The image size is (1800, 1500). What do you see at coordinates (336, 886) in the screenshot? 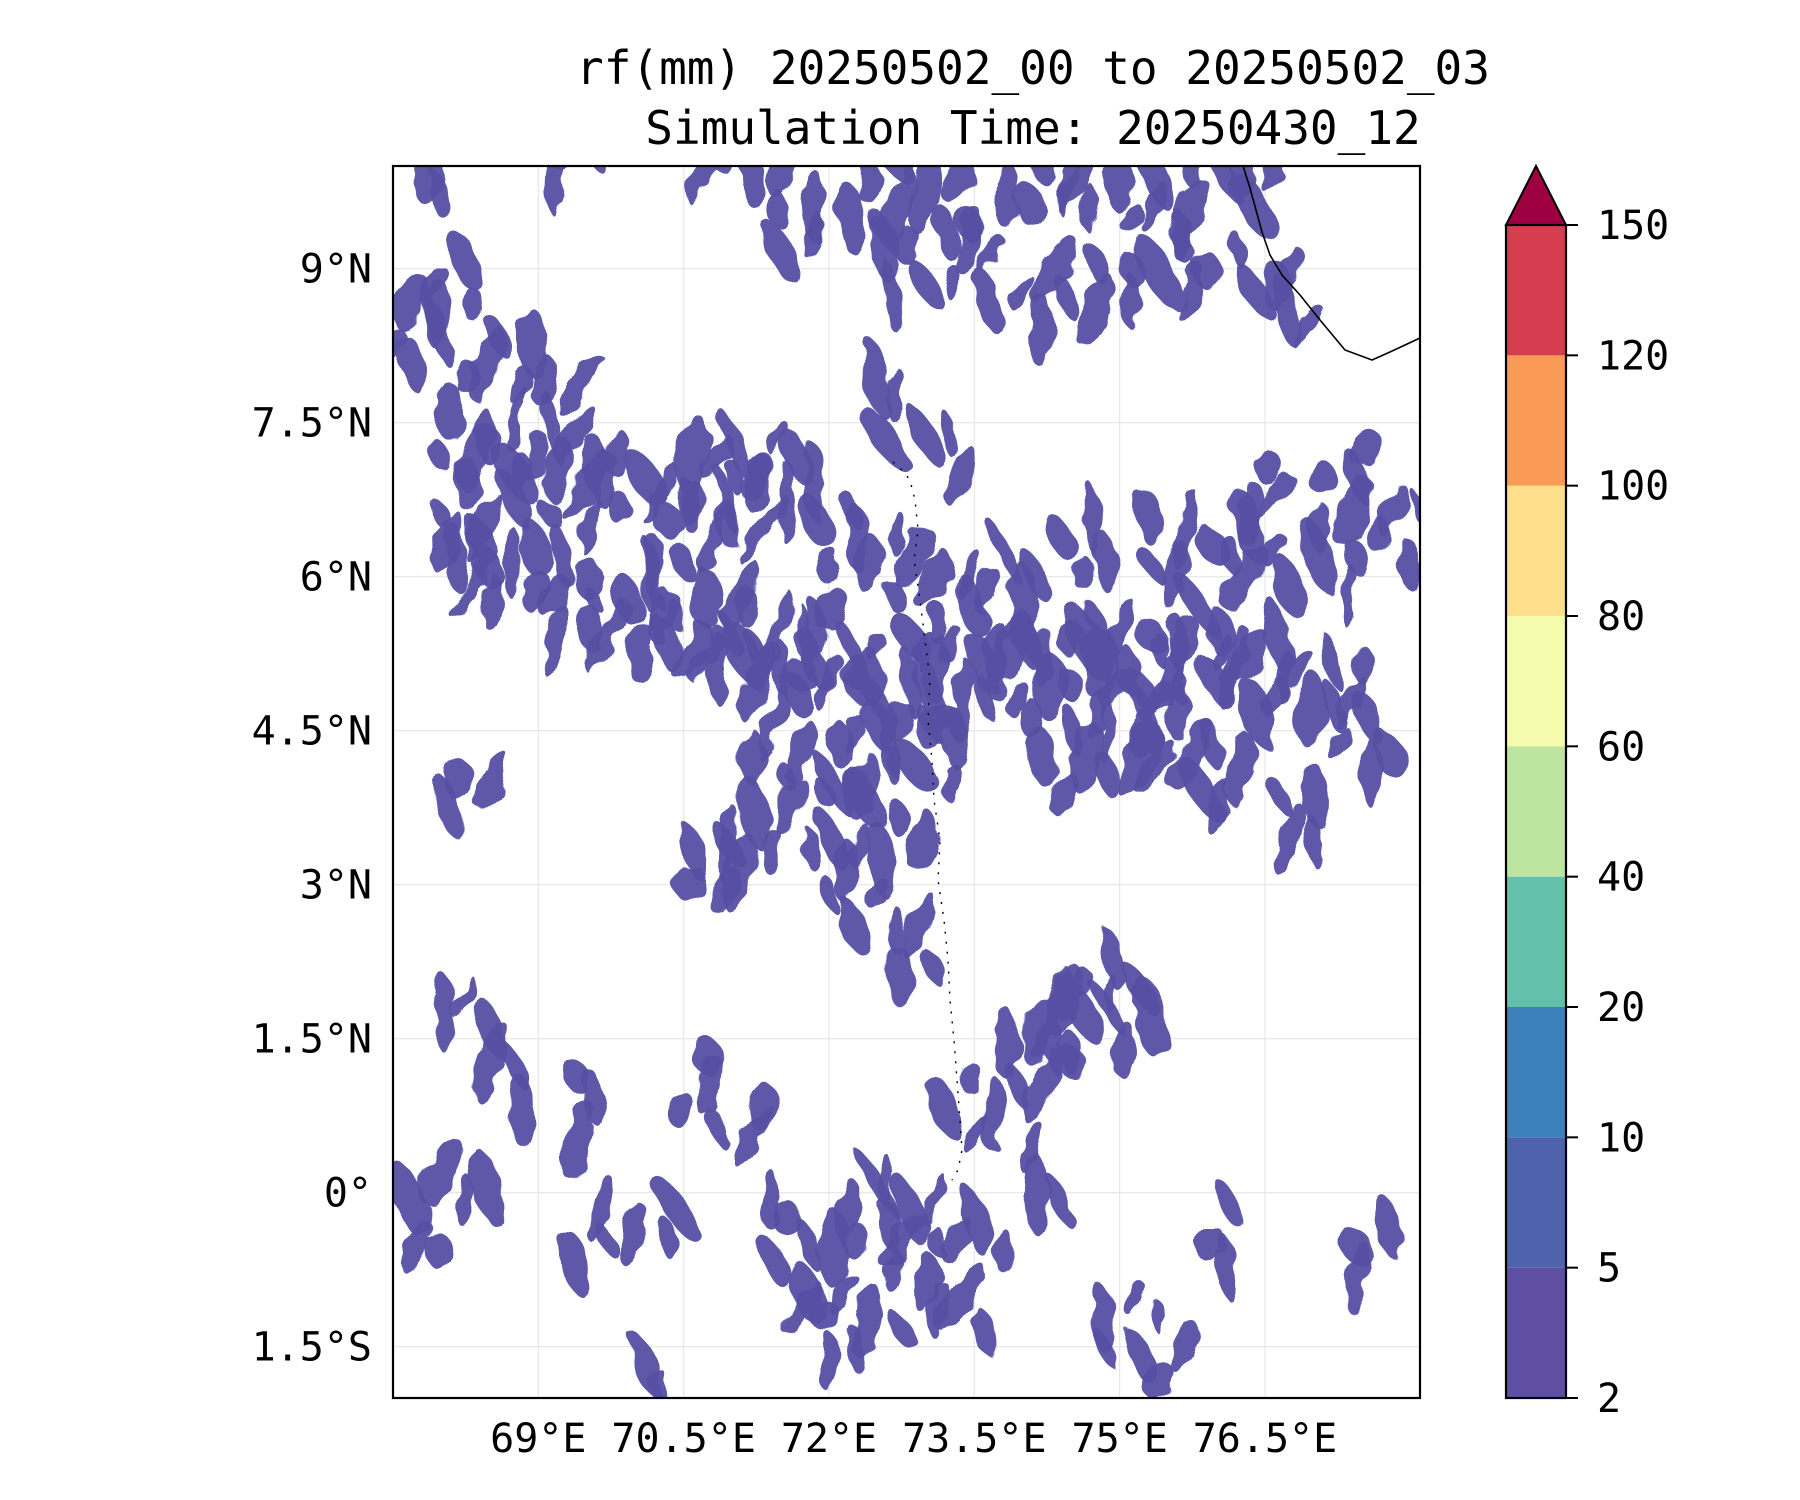
I see `lat-tick-label: 3°N` at bounding box center [336, 886].